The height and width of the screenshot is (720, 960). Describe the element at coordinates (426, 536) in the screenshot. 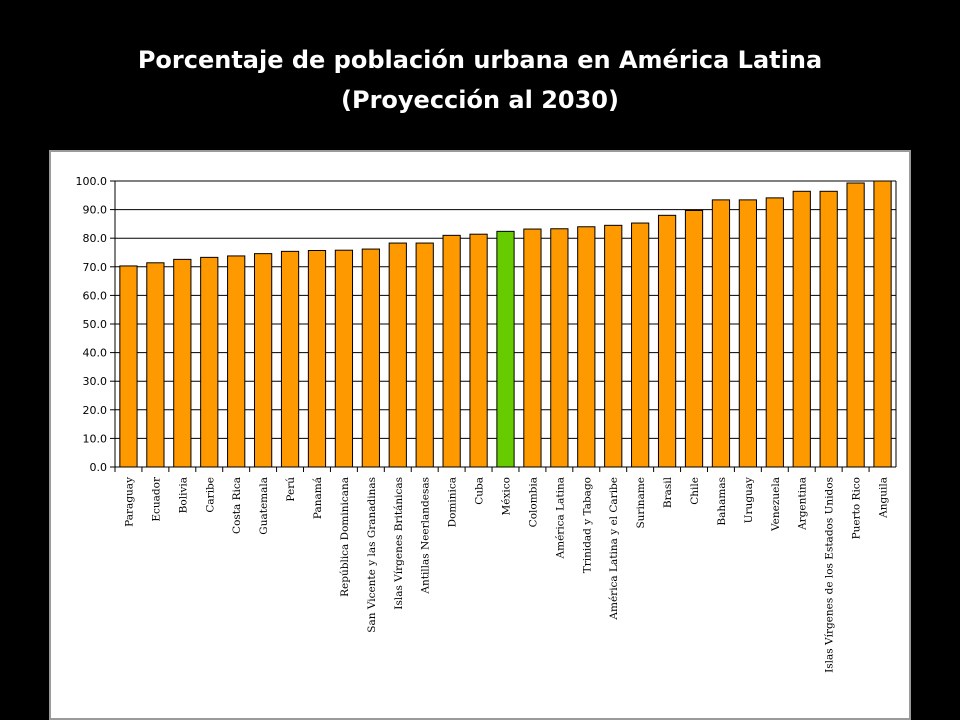

I see `x-tick-label: Antillas Neerlandesas` at that location.